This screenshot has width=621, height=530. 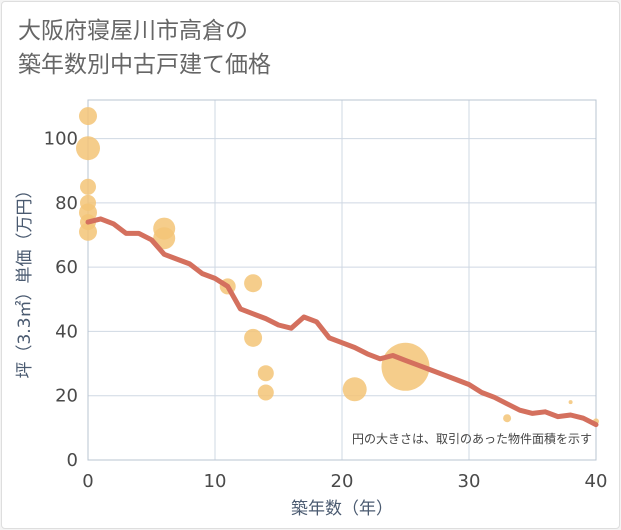 What do you see at coordinates (469, 481) in the screenshot?
I see `x-tick-label: 30` at bounding box center [469, 481].